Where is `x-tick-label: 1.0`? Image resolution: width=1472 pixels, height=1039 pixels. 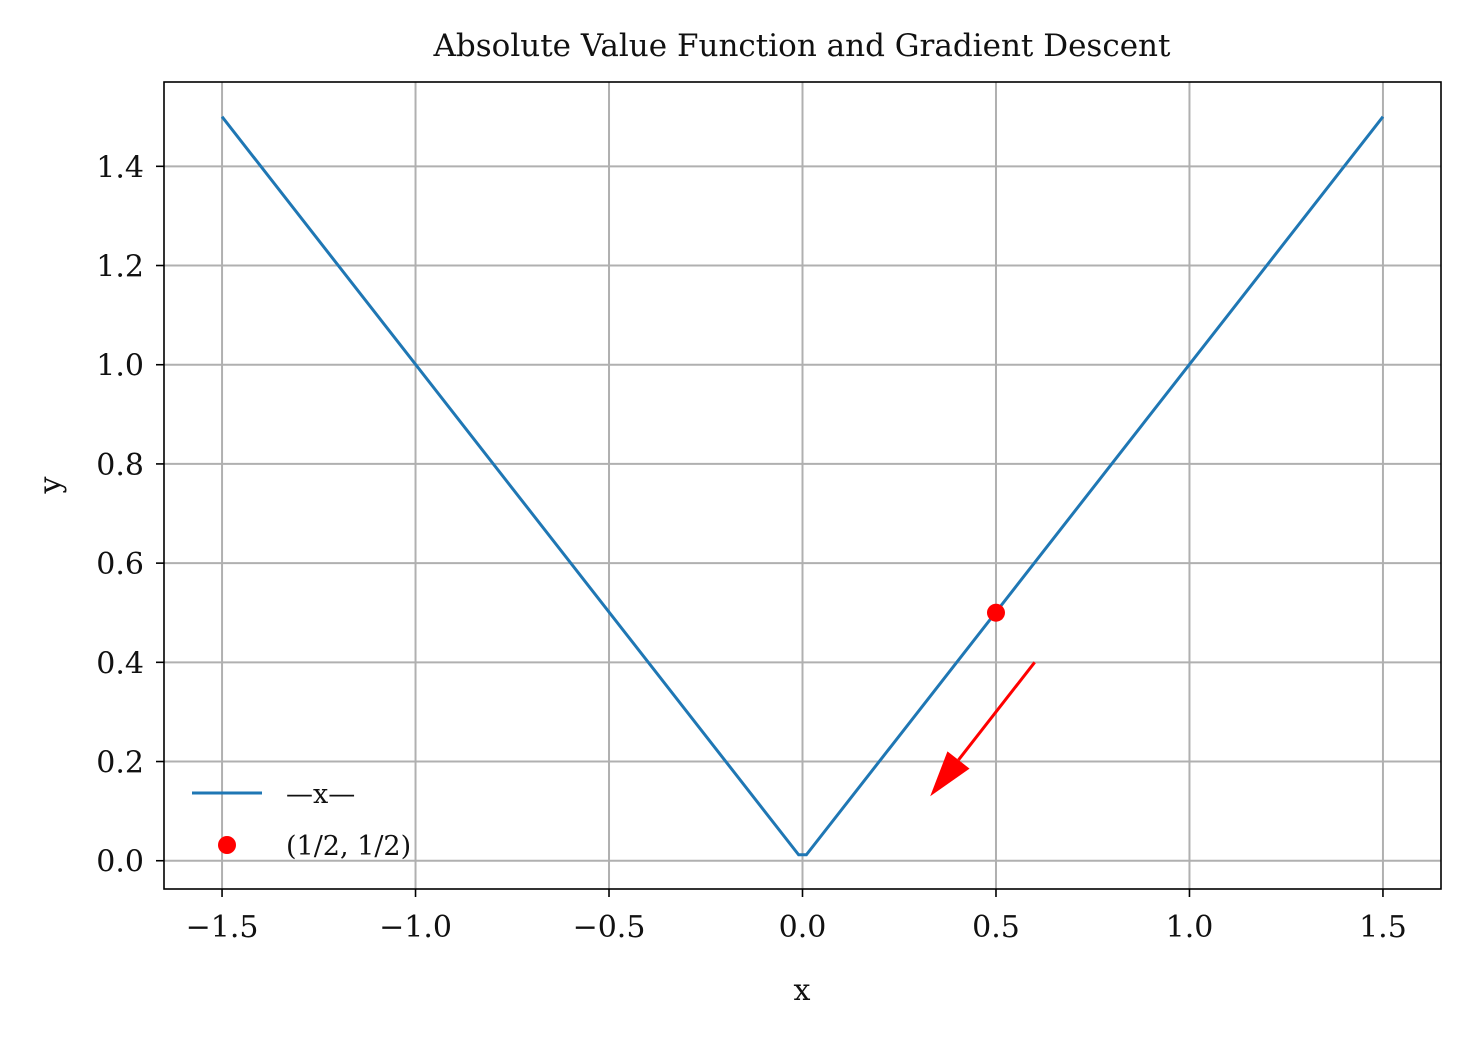 x-tick-label: 1.0 is located at coordinates (1190, 927).